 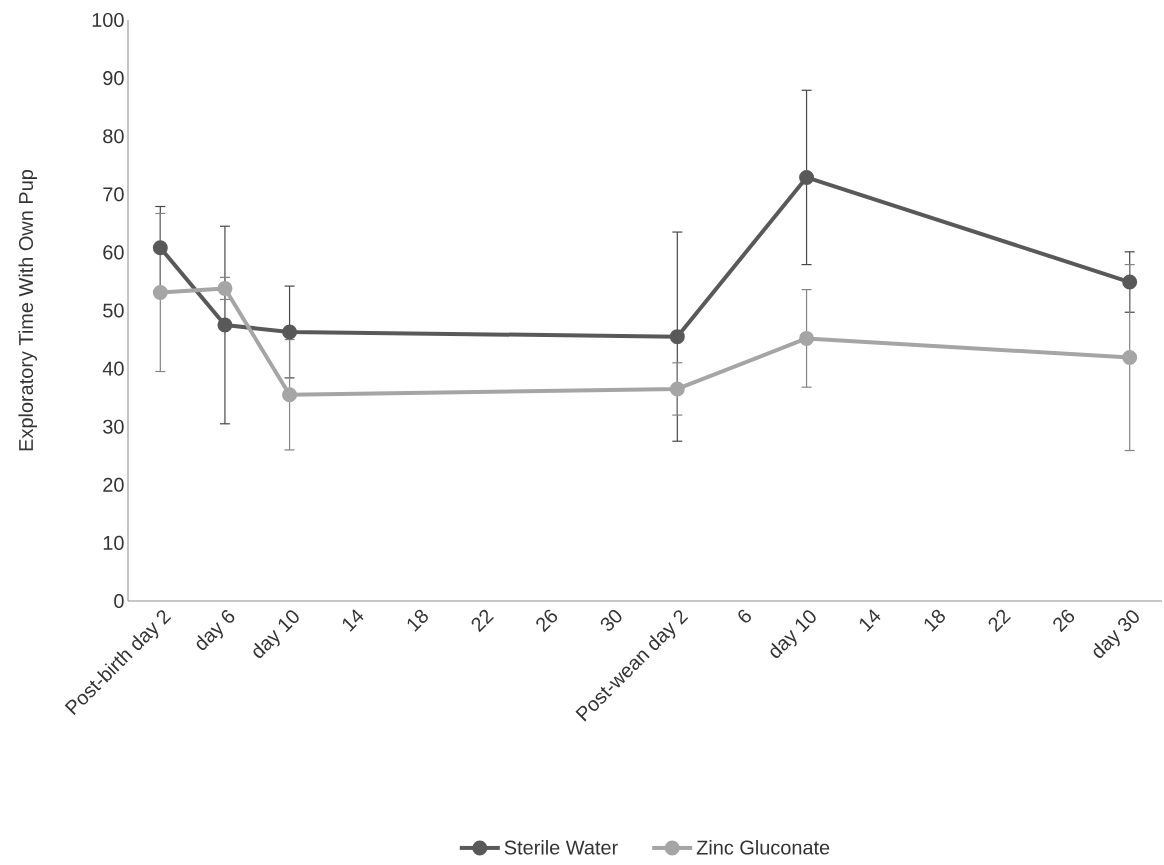 I want to click on x-tick-label: day 6, so click(x=215, y=630).